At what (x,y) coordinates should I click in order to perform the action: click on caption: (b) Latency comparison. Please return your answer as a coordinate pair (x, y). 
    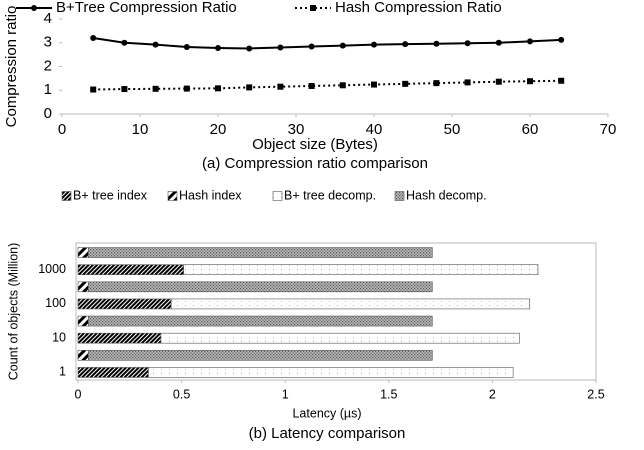
    Looking at the image, I should click on (327, 433).